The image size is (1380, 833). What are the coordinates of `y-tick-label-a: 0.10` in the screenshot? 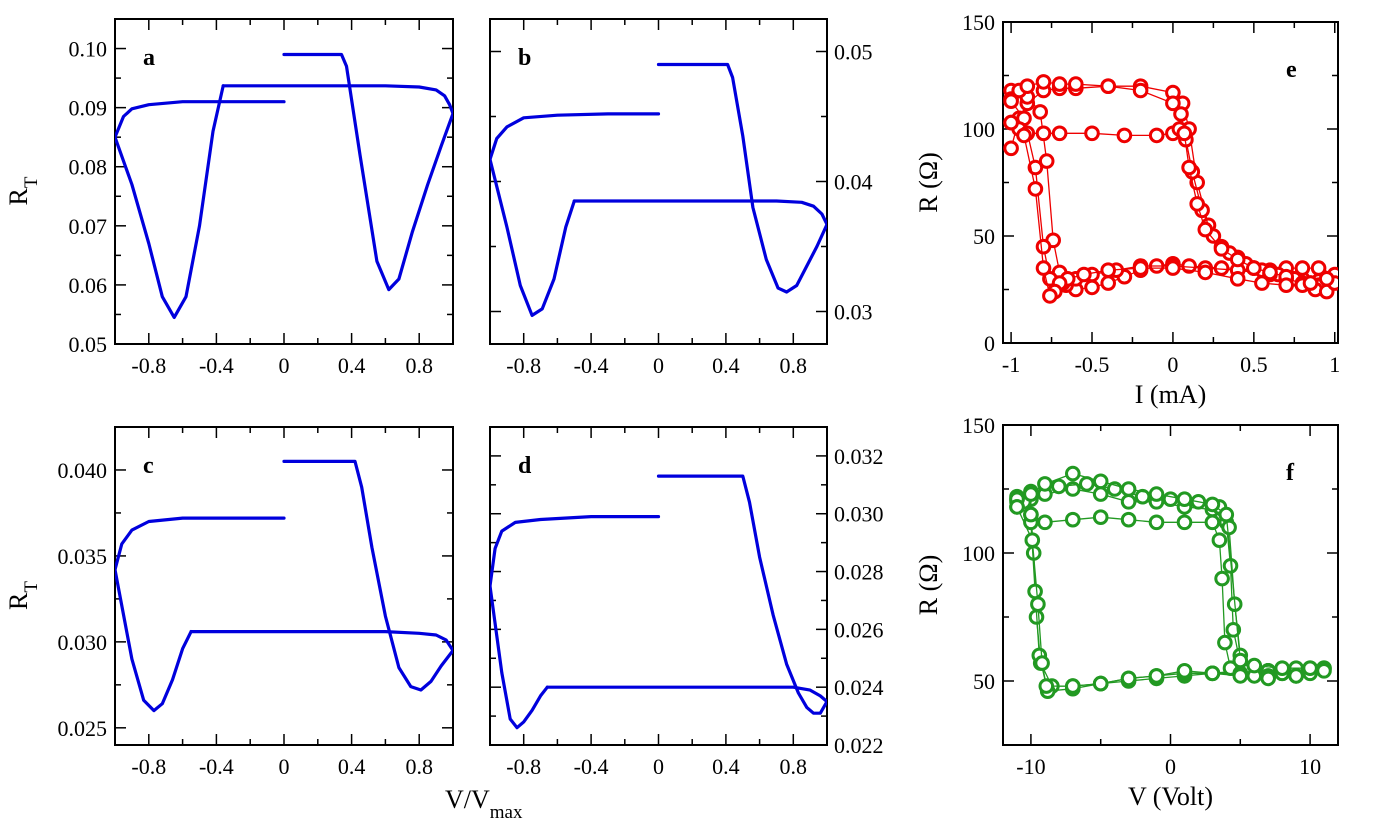 It's located at (88, 49).